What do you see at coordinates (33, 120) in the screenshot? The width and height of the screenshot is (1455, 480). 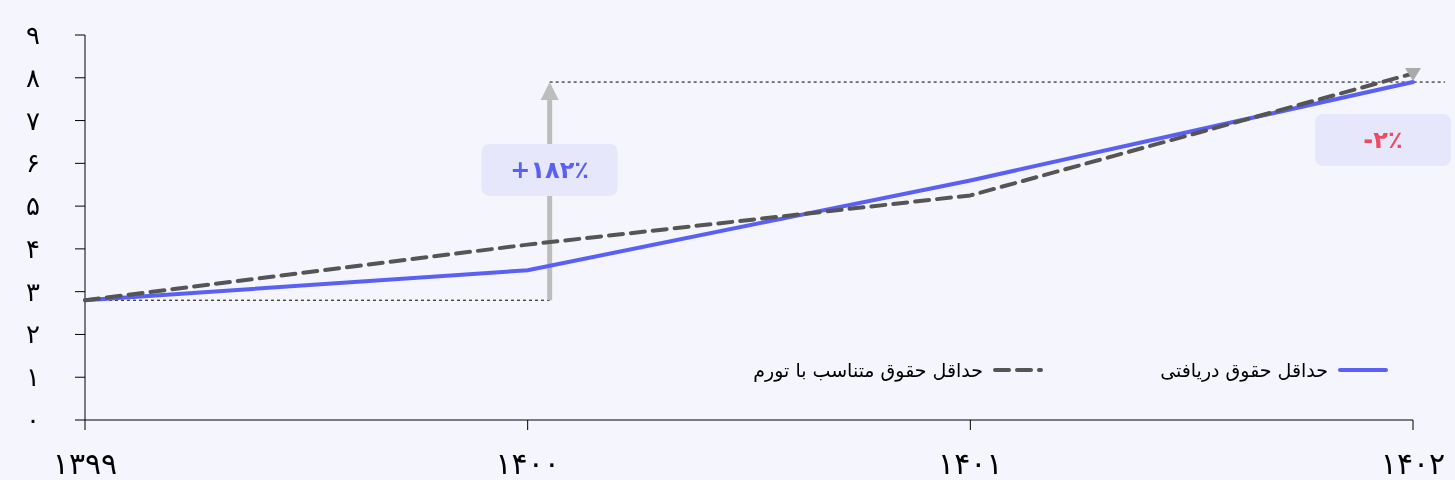 I see `y-tick-label: ۷` at bounding box center [33, 120].